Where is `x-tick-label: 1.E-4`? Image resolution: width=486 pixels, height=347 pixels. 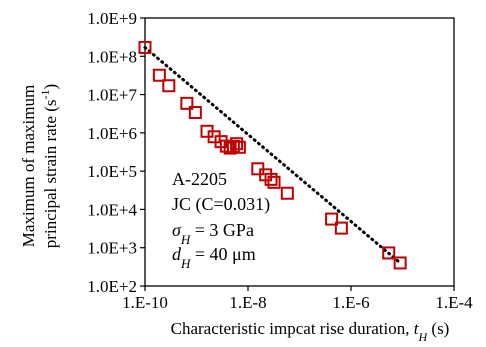
x-tick-label: 1.E-4 is located at coordinates (454, 302).